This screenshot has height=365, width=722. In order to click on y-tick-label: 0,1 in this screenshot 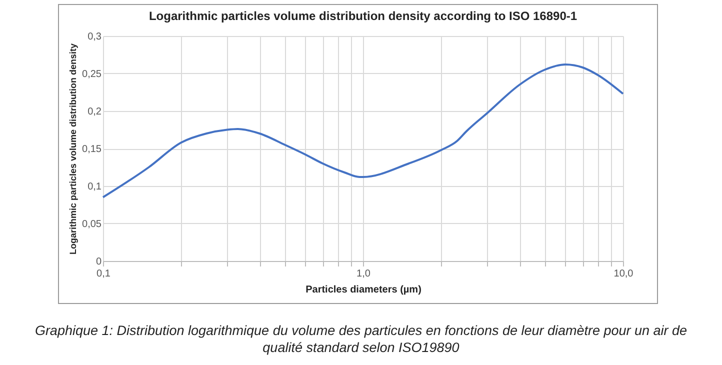, I will do `click(95, 187)`.